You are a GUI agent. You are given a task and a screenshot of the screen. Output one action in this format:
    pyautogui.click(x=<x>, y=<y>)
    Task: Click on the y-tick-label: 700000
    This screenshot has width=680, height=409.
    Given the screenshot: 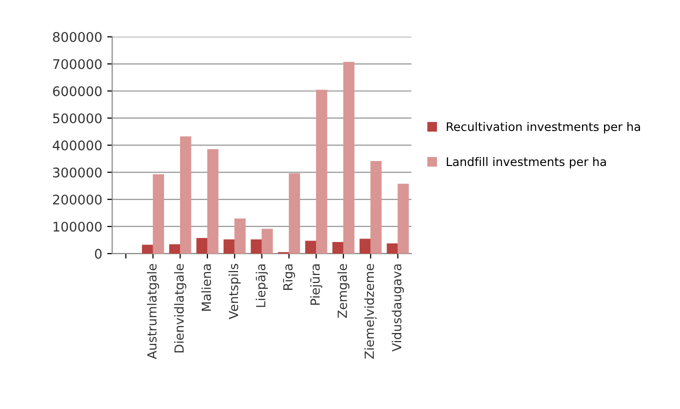 What is the action you would take?
    pyautogui.click(x=77, y=64)
    